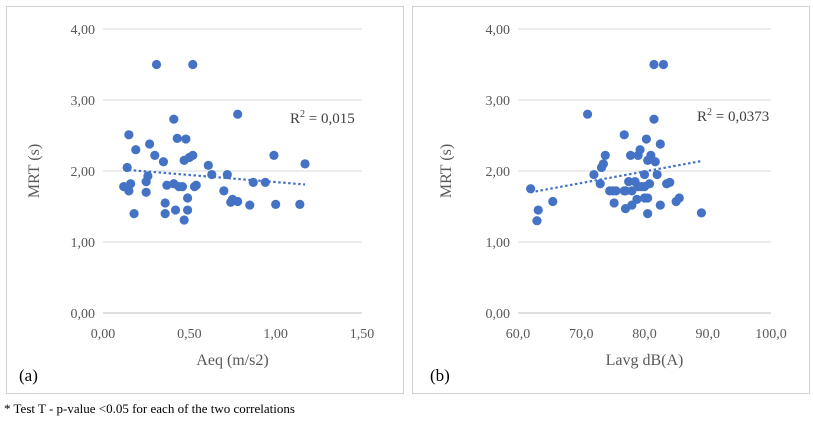 This screenshot has width=813, height=424. I want to click on r-squared-value-b: = 0,0373, so click(740, 117).